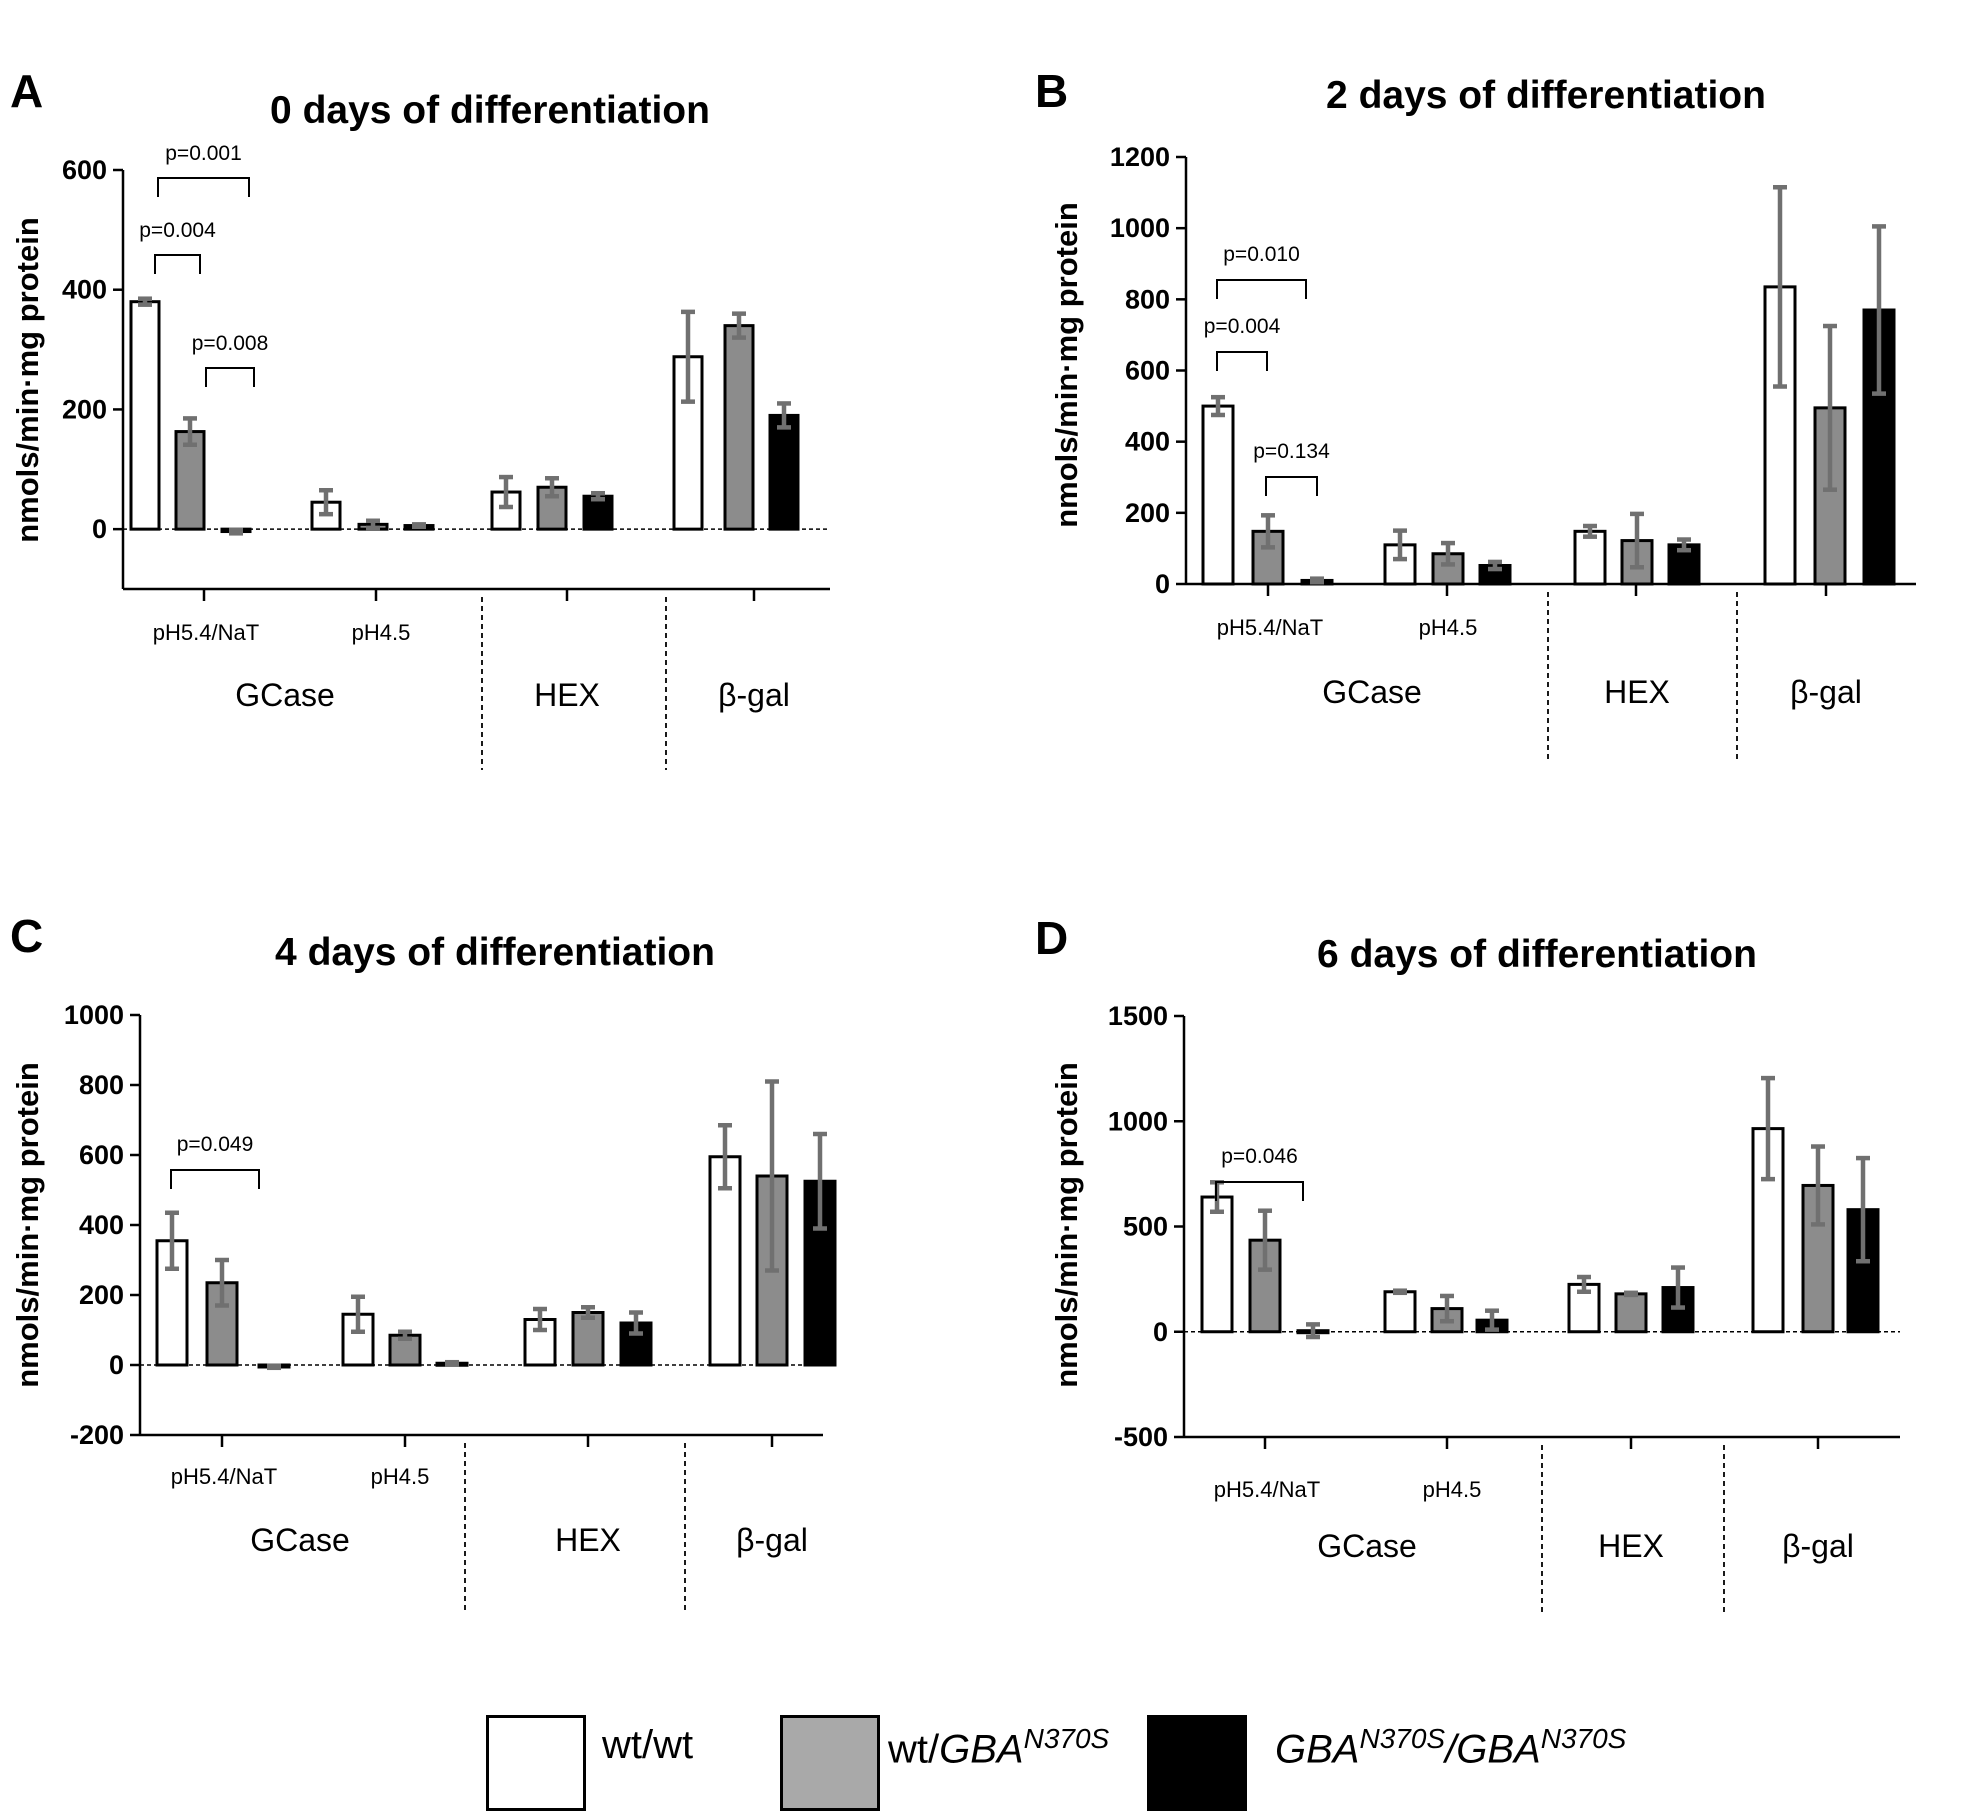 The height and width of the screenshot is (1815, 1971). Describe the element at coordinates (1291, 451) in the screenshot. I see `p-value-label: p=0.134` at that location.